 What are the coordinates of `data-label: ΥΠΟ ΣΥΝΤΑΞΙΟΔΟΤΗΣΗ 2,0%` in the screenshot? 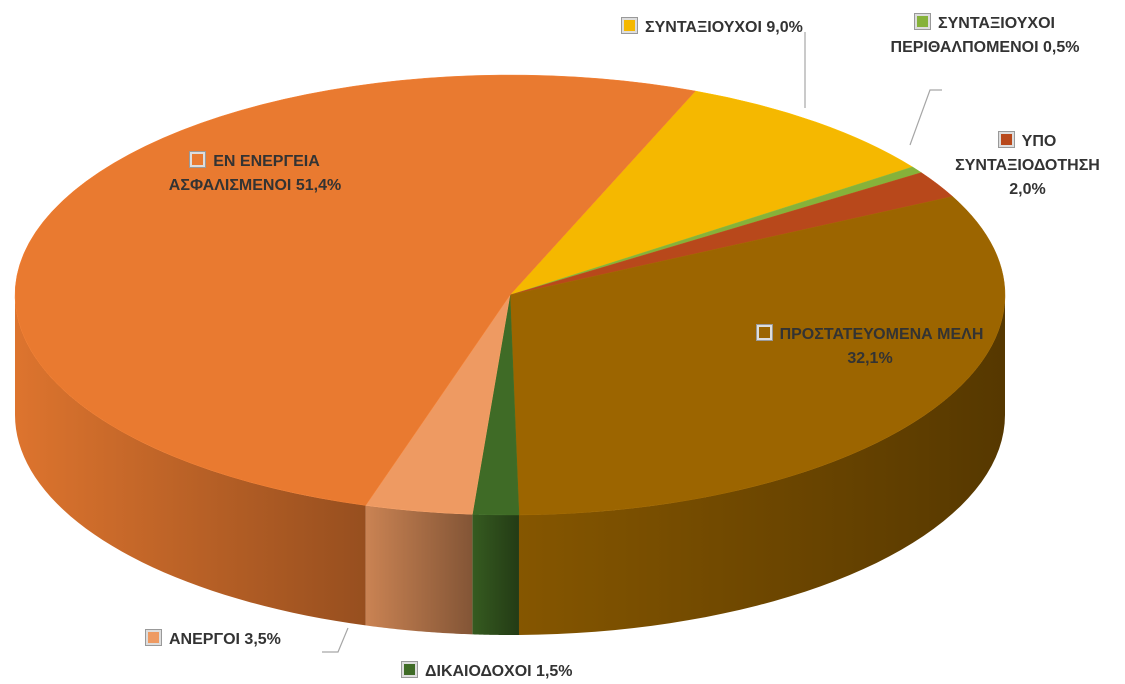 It's located at (1027, 166).